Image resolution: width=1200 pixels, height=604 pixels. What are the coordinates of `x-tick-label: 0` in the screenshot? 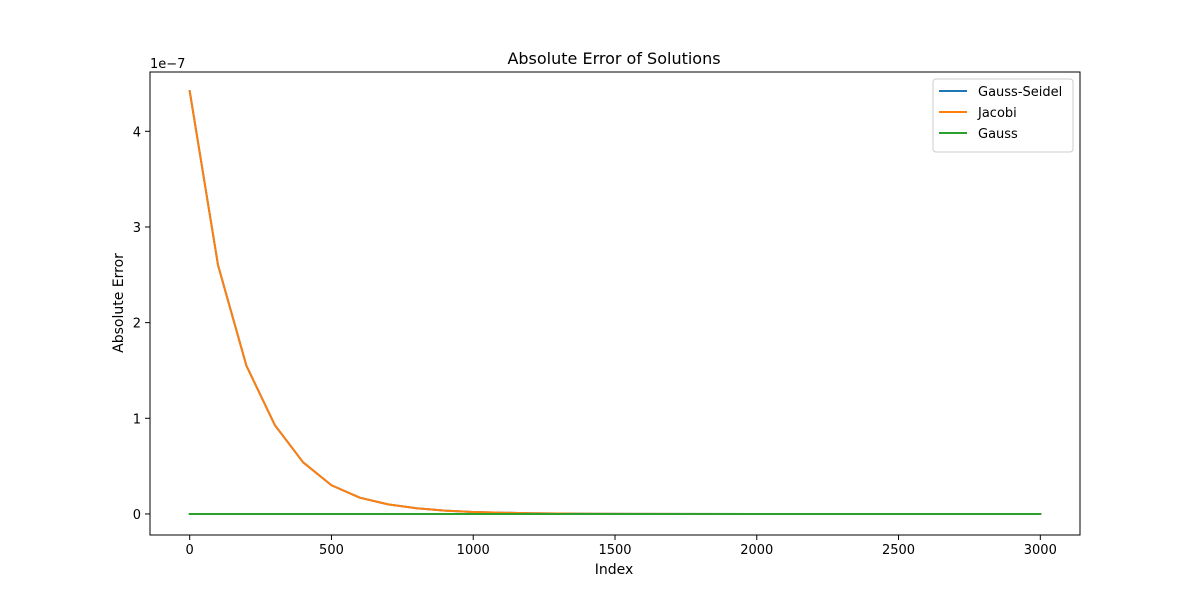 It's located at (190, 550).